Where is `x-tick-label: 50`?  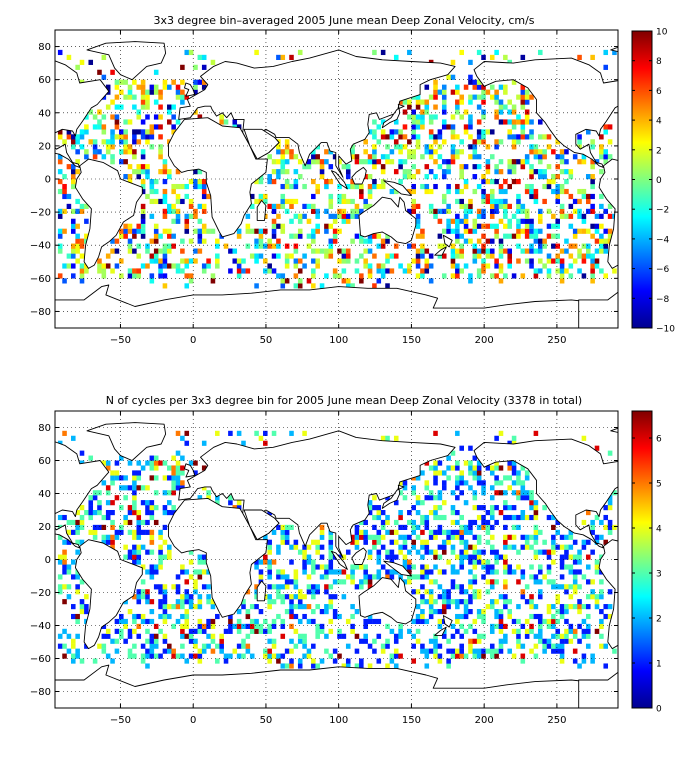 x-tick-label: 50 is located at coordinates (266, 720).